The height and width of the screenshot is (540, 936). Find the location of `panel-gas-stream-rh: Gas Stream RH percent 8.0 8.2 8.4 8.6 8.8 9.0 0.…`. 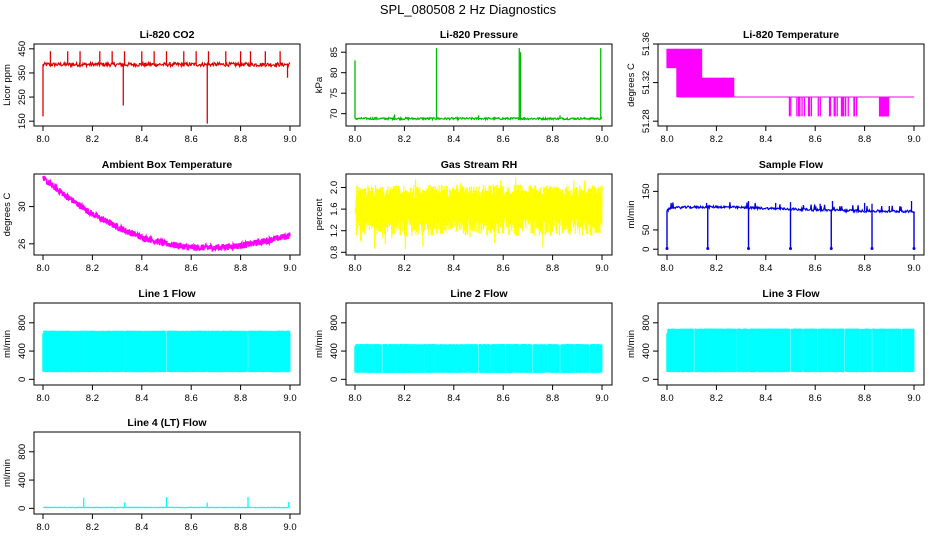

panel-gas-stream-rh: Gas Stream RH percent 8.0 8.2 8.4 8.6 8.8 9.0 0.… is located at coordinates (463, 216).